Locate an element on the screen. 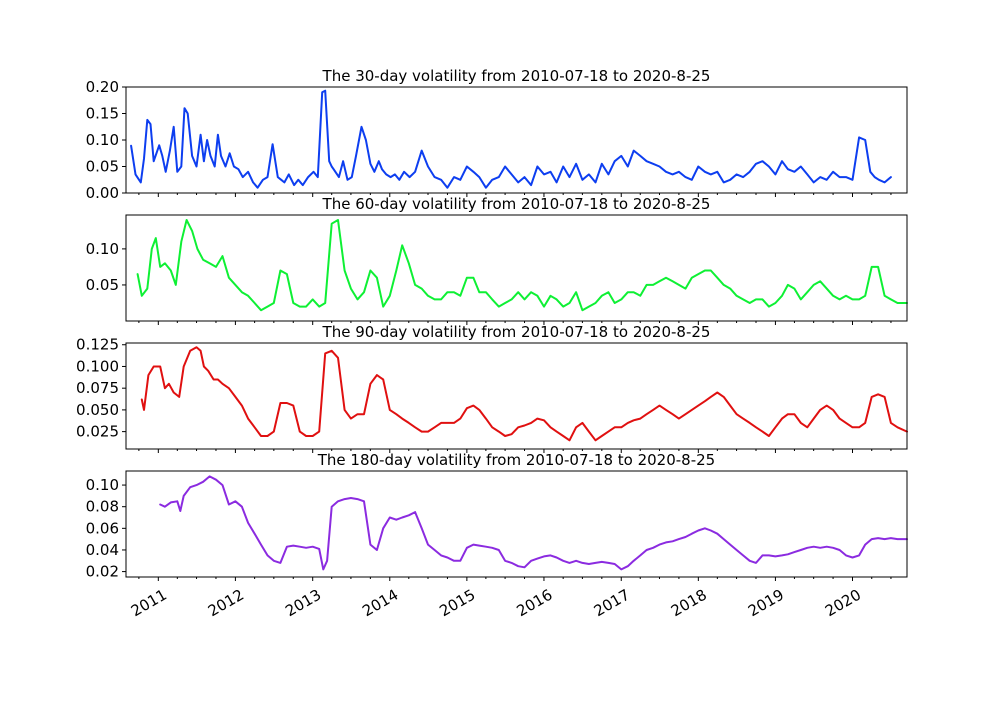  x-tick-label: 2013 is located at coordinates (303, 603).